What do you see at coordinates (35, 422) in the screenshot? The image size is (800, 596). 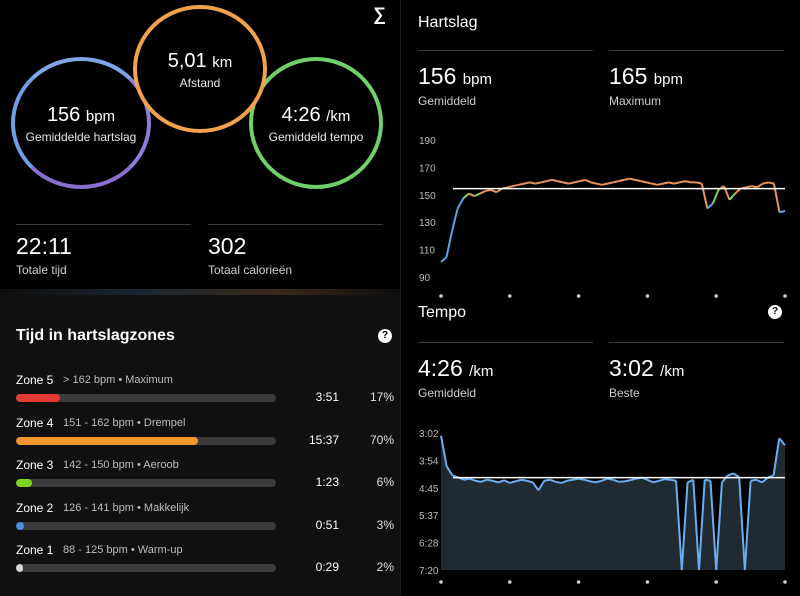 I see `zone-name: Zone 4` at bounding box center [35, 422].